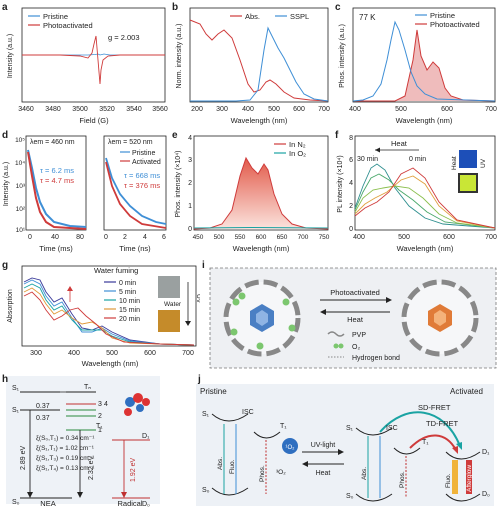 The height and width of the screenshot is (514, 500). Describe the element at coordinates (351, 138) in the screenshot. I see `y-tick: 8` at that location.